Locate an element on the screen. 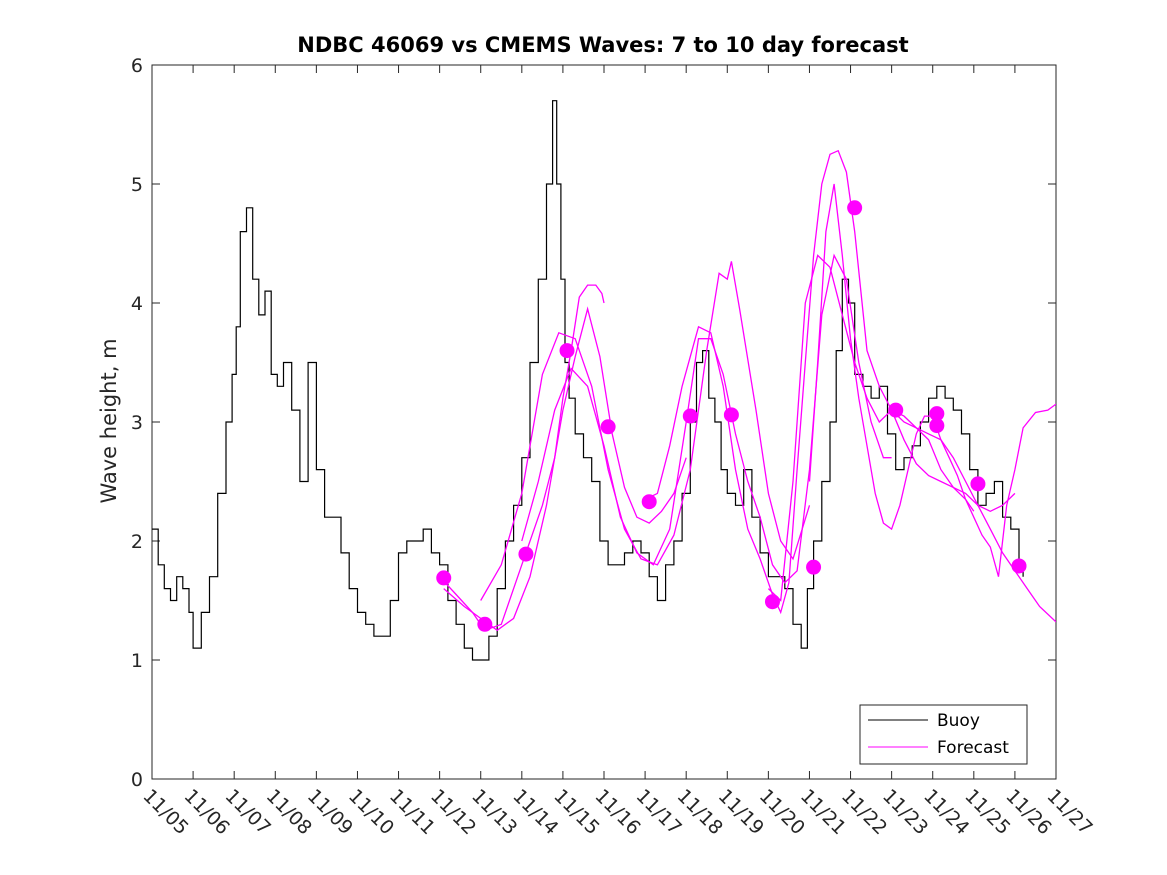 This screenshot has width=1167, height=875. y-tick-label: 6 is located at coordinates (137, 66).